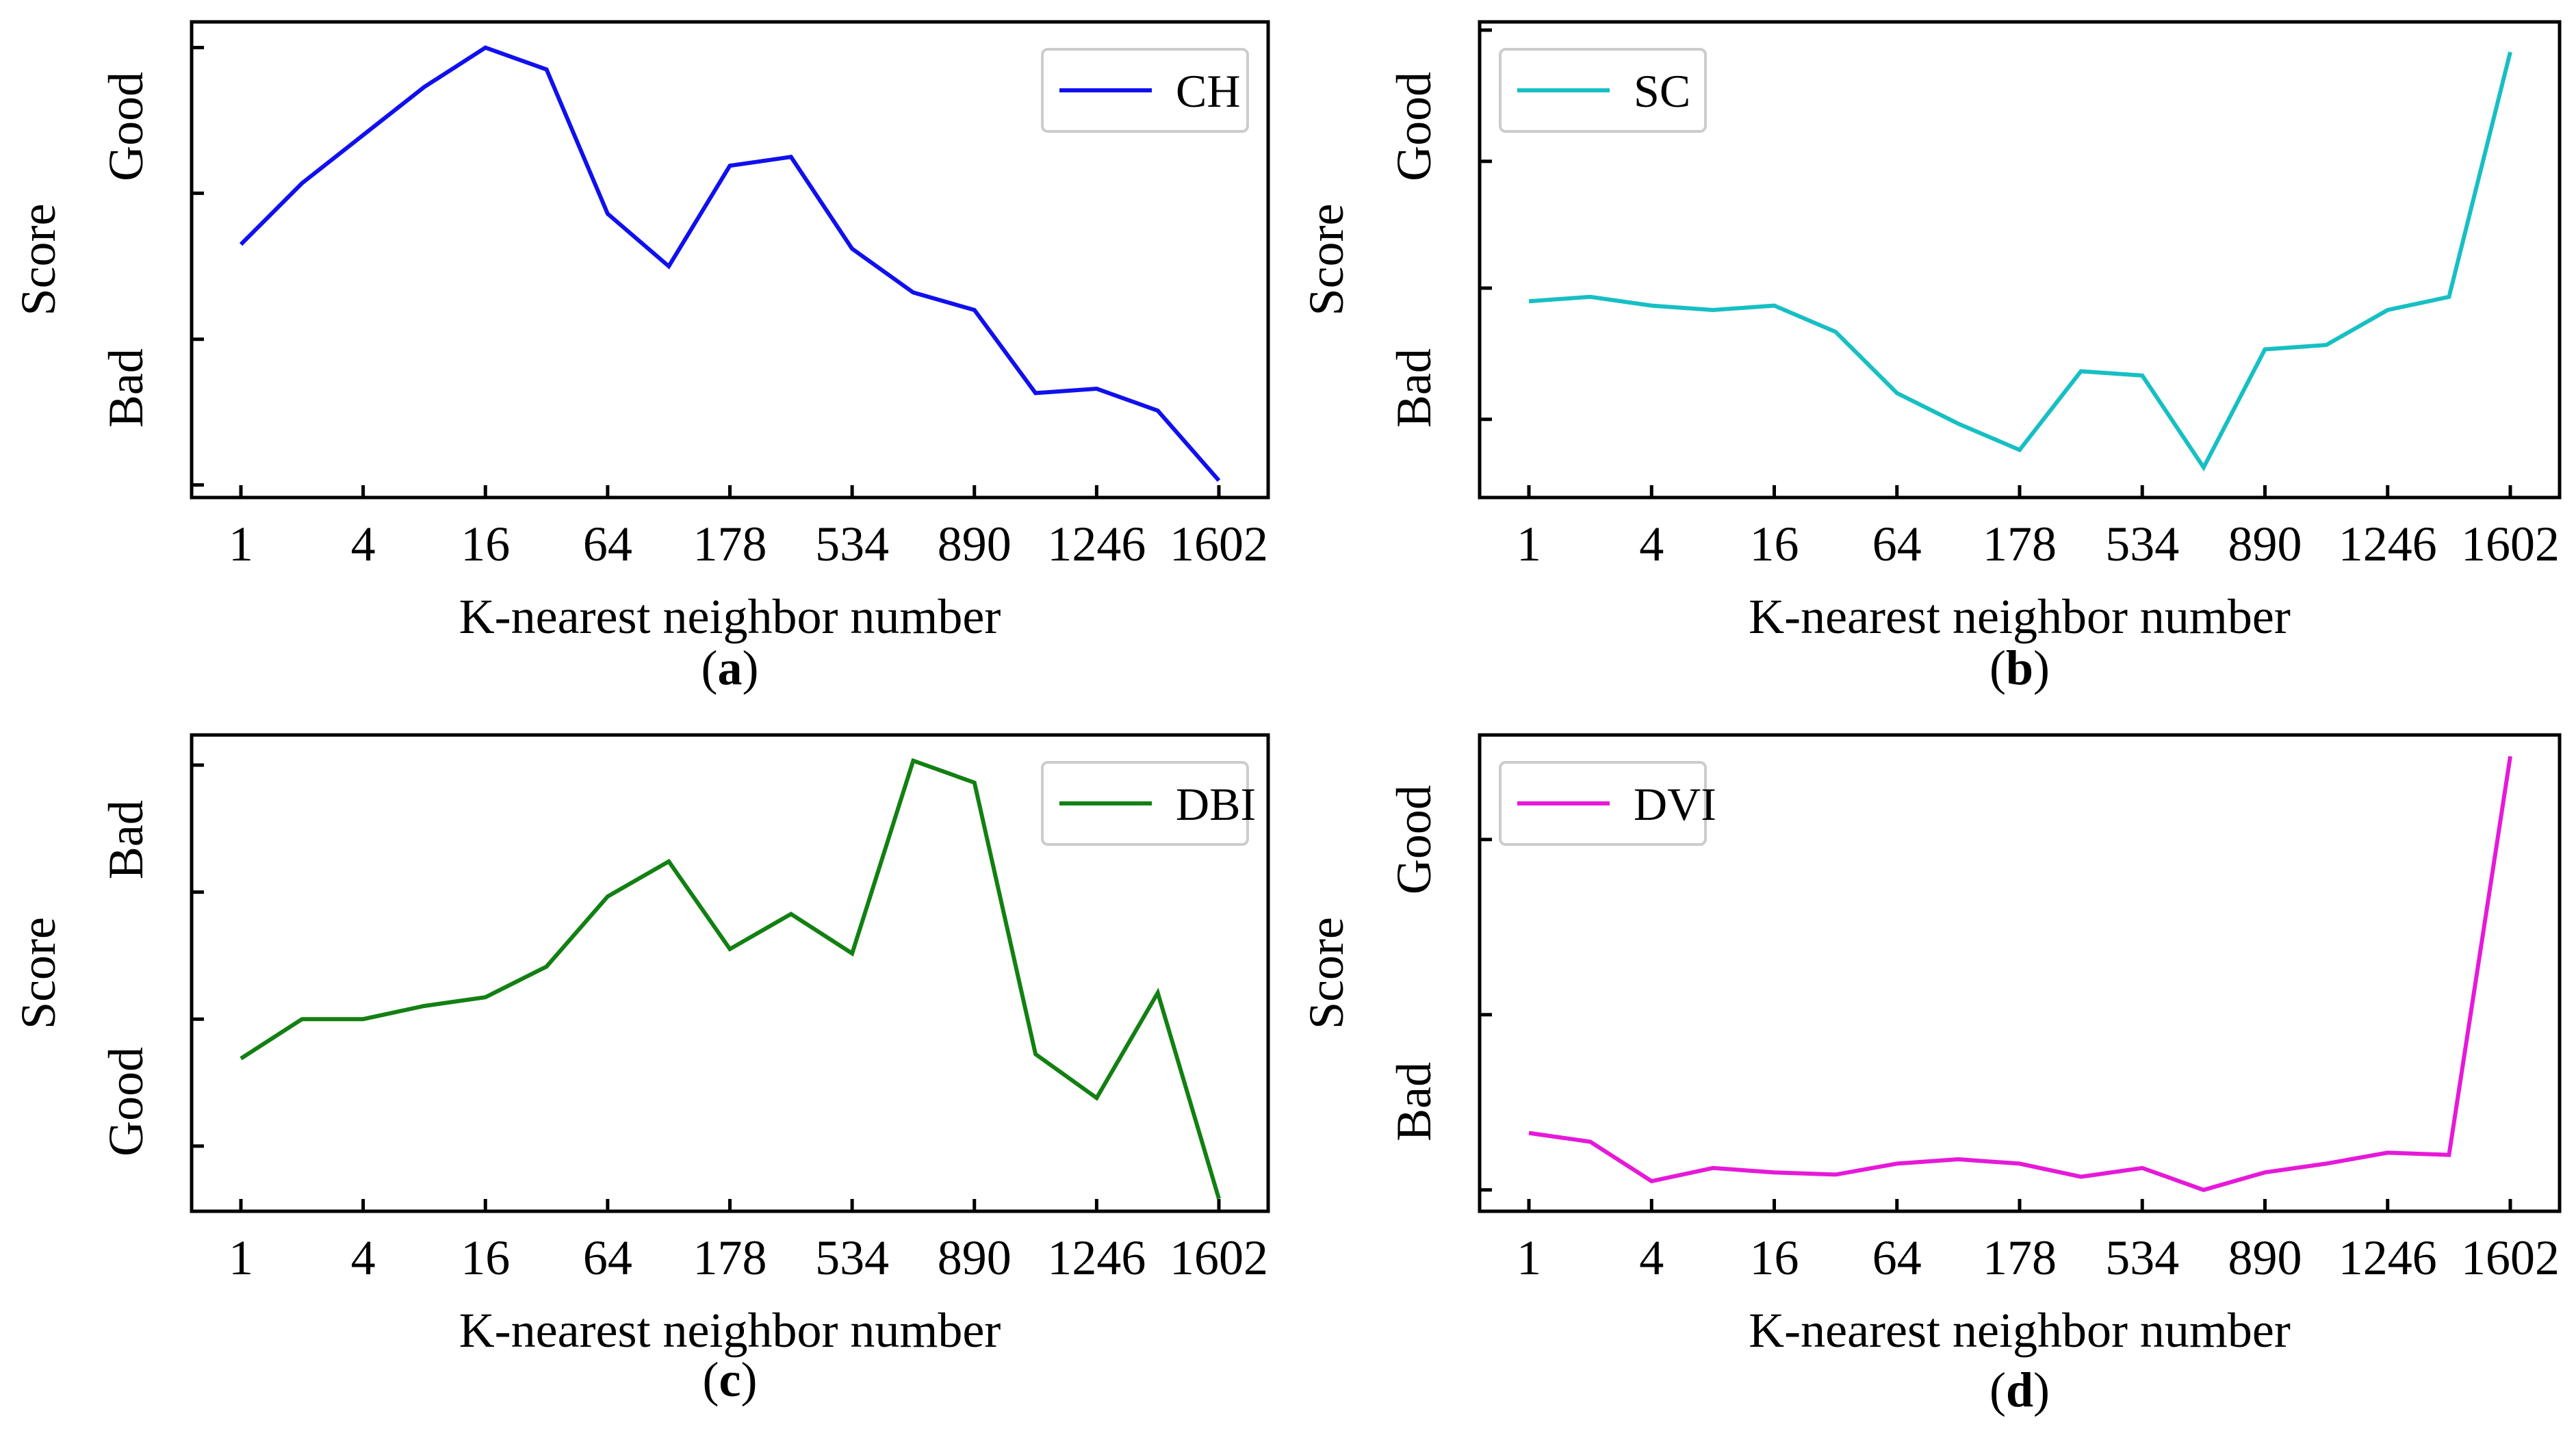 The image size is (2576, 1446). I want to click on caption-letter: c, so click(730, 1379).